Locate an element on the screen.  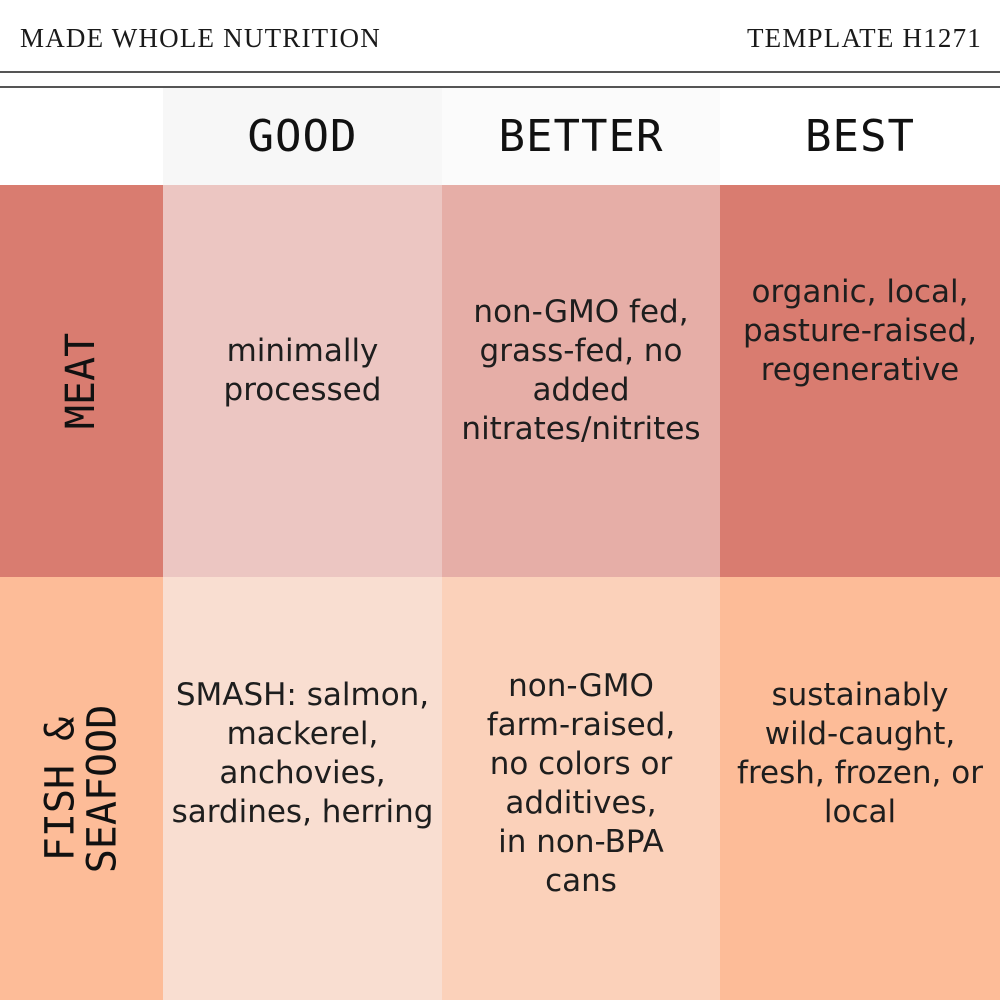
column-header-best: BEST is located at coordinates (860, 136).